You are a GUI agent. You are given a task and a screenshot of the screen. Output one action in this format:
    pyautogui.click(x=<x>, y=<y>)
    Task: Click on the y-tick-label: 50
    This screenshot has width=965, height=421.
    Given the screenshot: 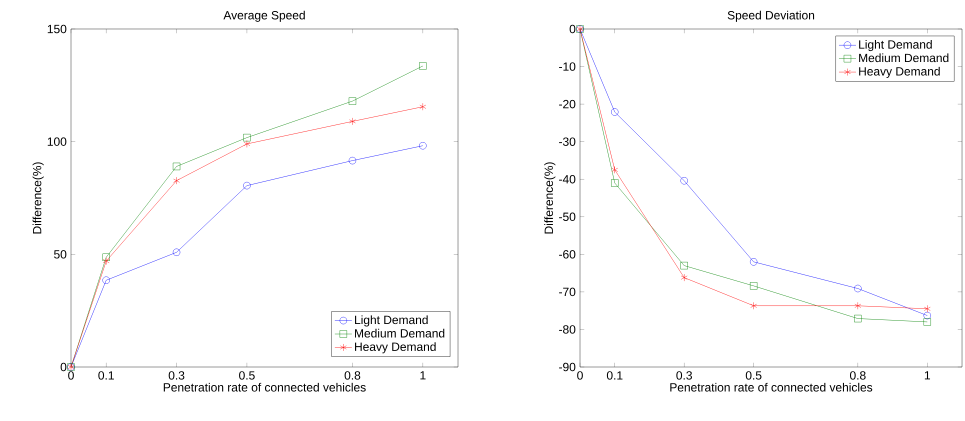 What is the action you would take?
    pyautogui.click(x=60, y=254)
    